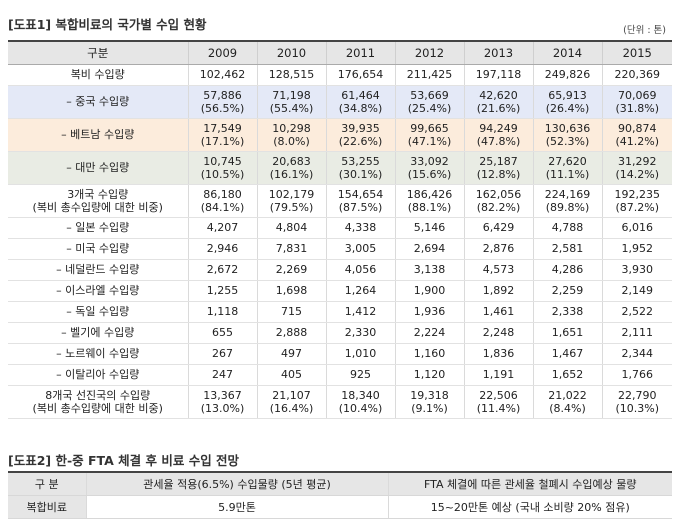 The height and width of the screenshot is (525, 680). I want to click on import-volume: 2,522, so click(637, 312).